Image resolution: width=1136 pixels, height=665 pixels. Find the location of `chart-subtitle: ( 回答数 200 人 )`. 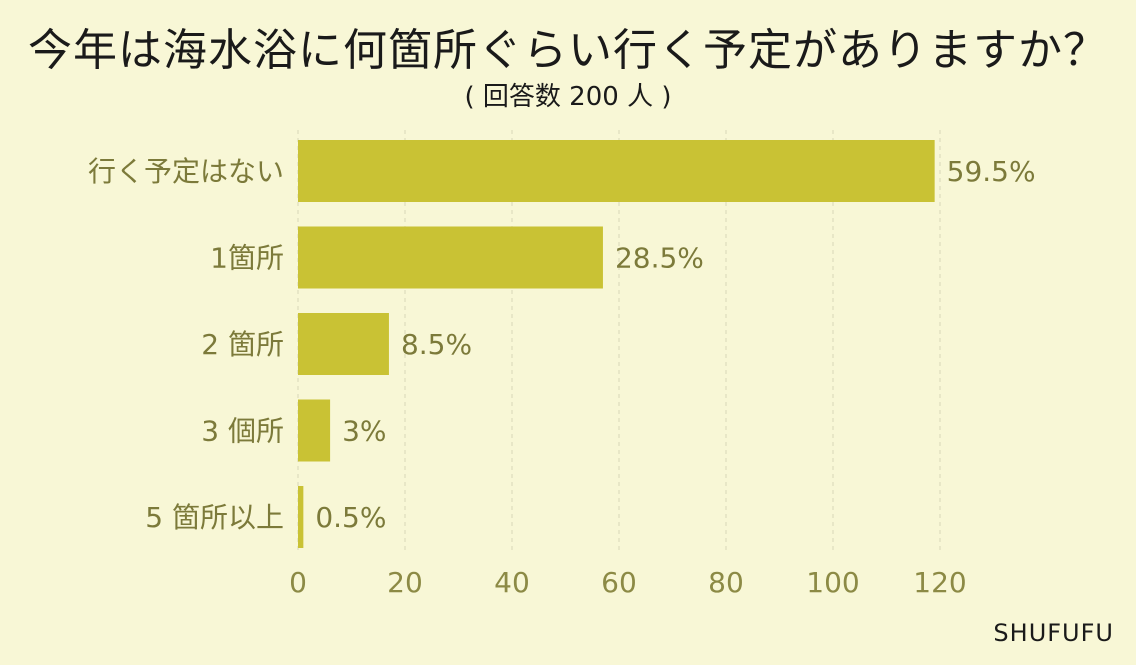

chart-subtitle: ( 回答数 200 人 ) is located at coordinates (568, 97).